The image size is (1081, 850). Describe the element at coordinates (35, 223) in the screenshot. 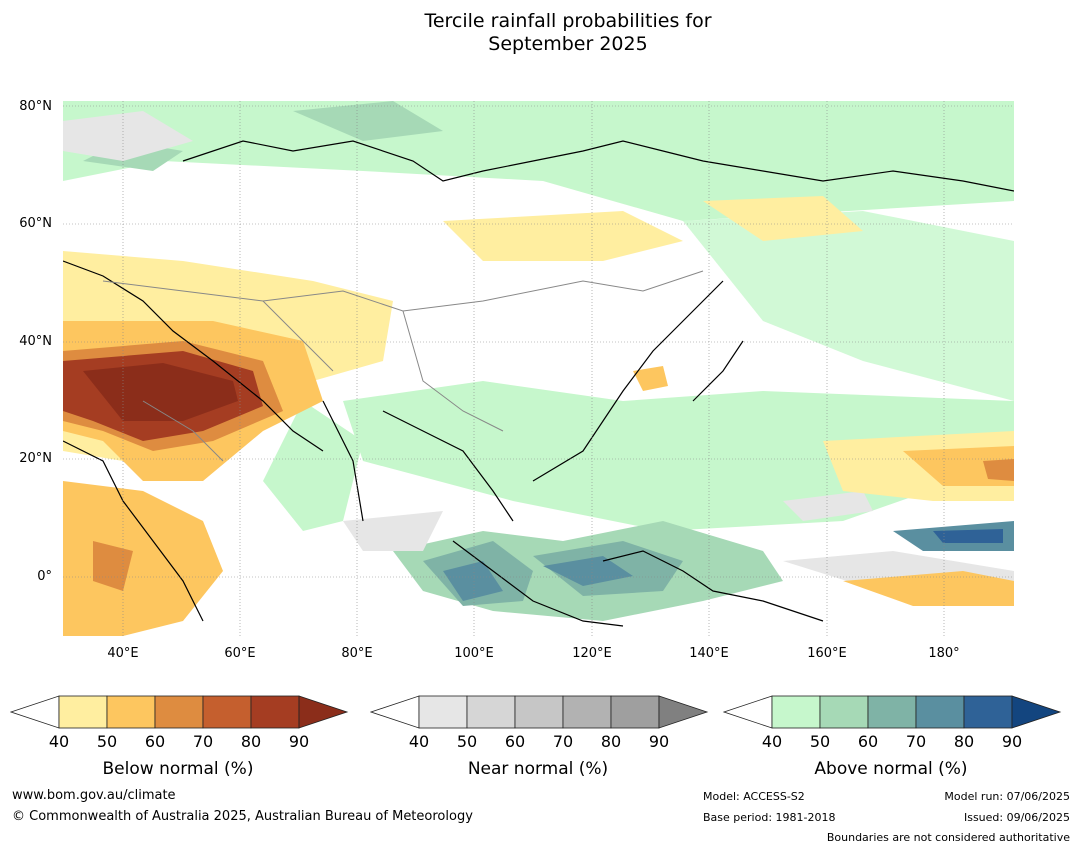

I see `lat-label-60n: 60°N` at that location.